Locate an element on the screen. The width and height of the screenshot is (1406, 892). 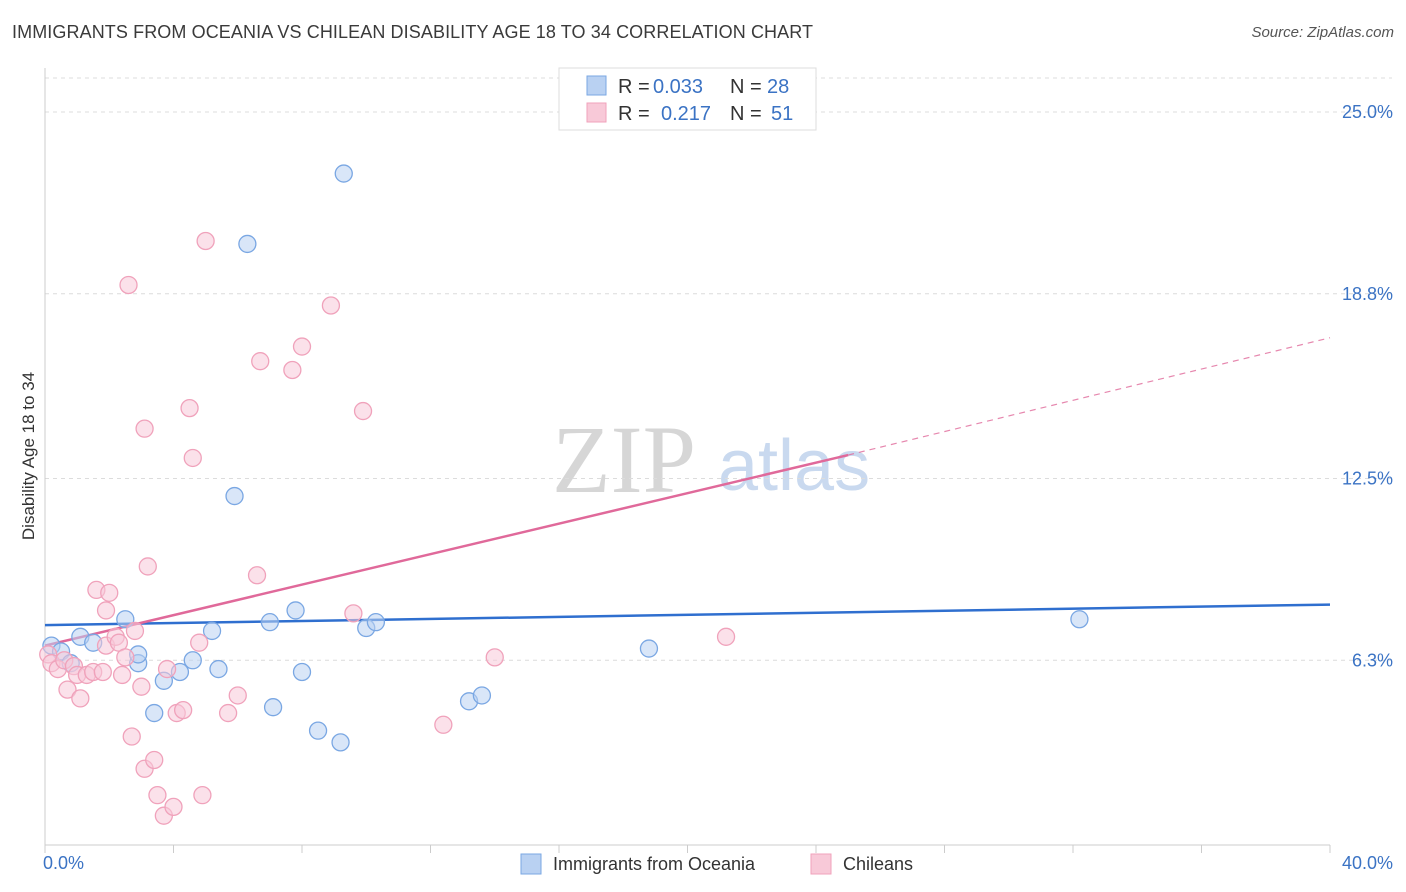
y-tick-label-1: 18.8% is located at coordinates (1367, 294).